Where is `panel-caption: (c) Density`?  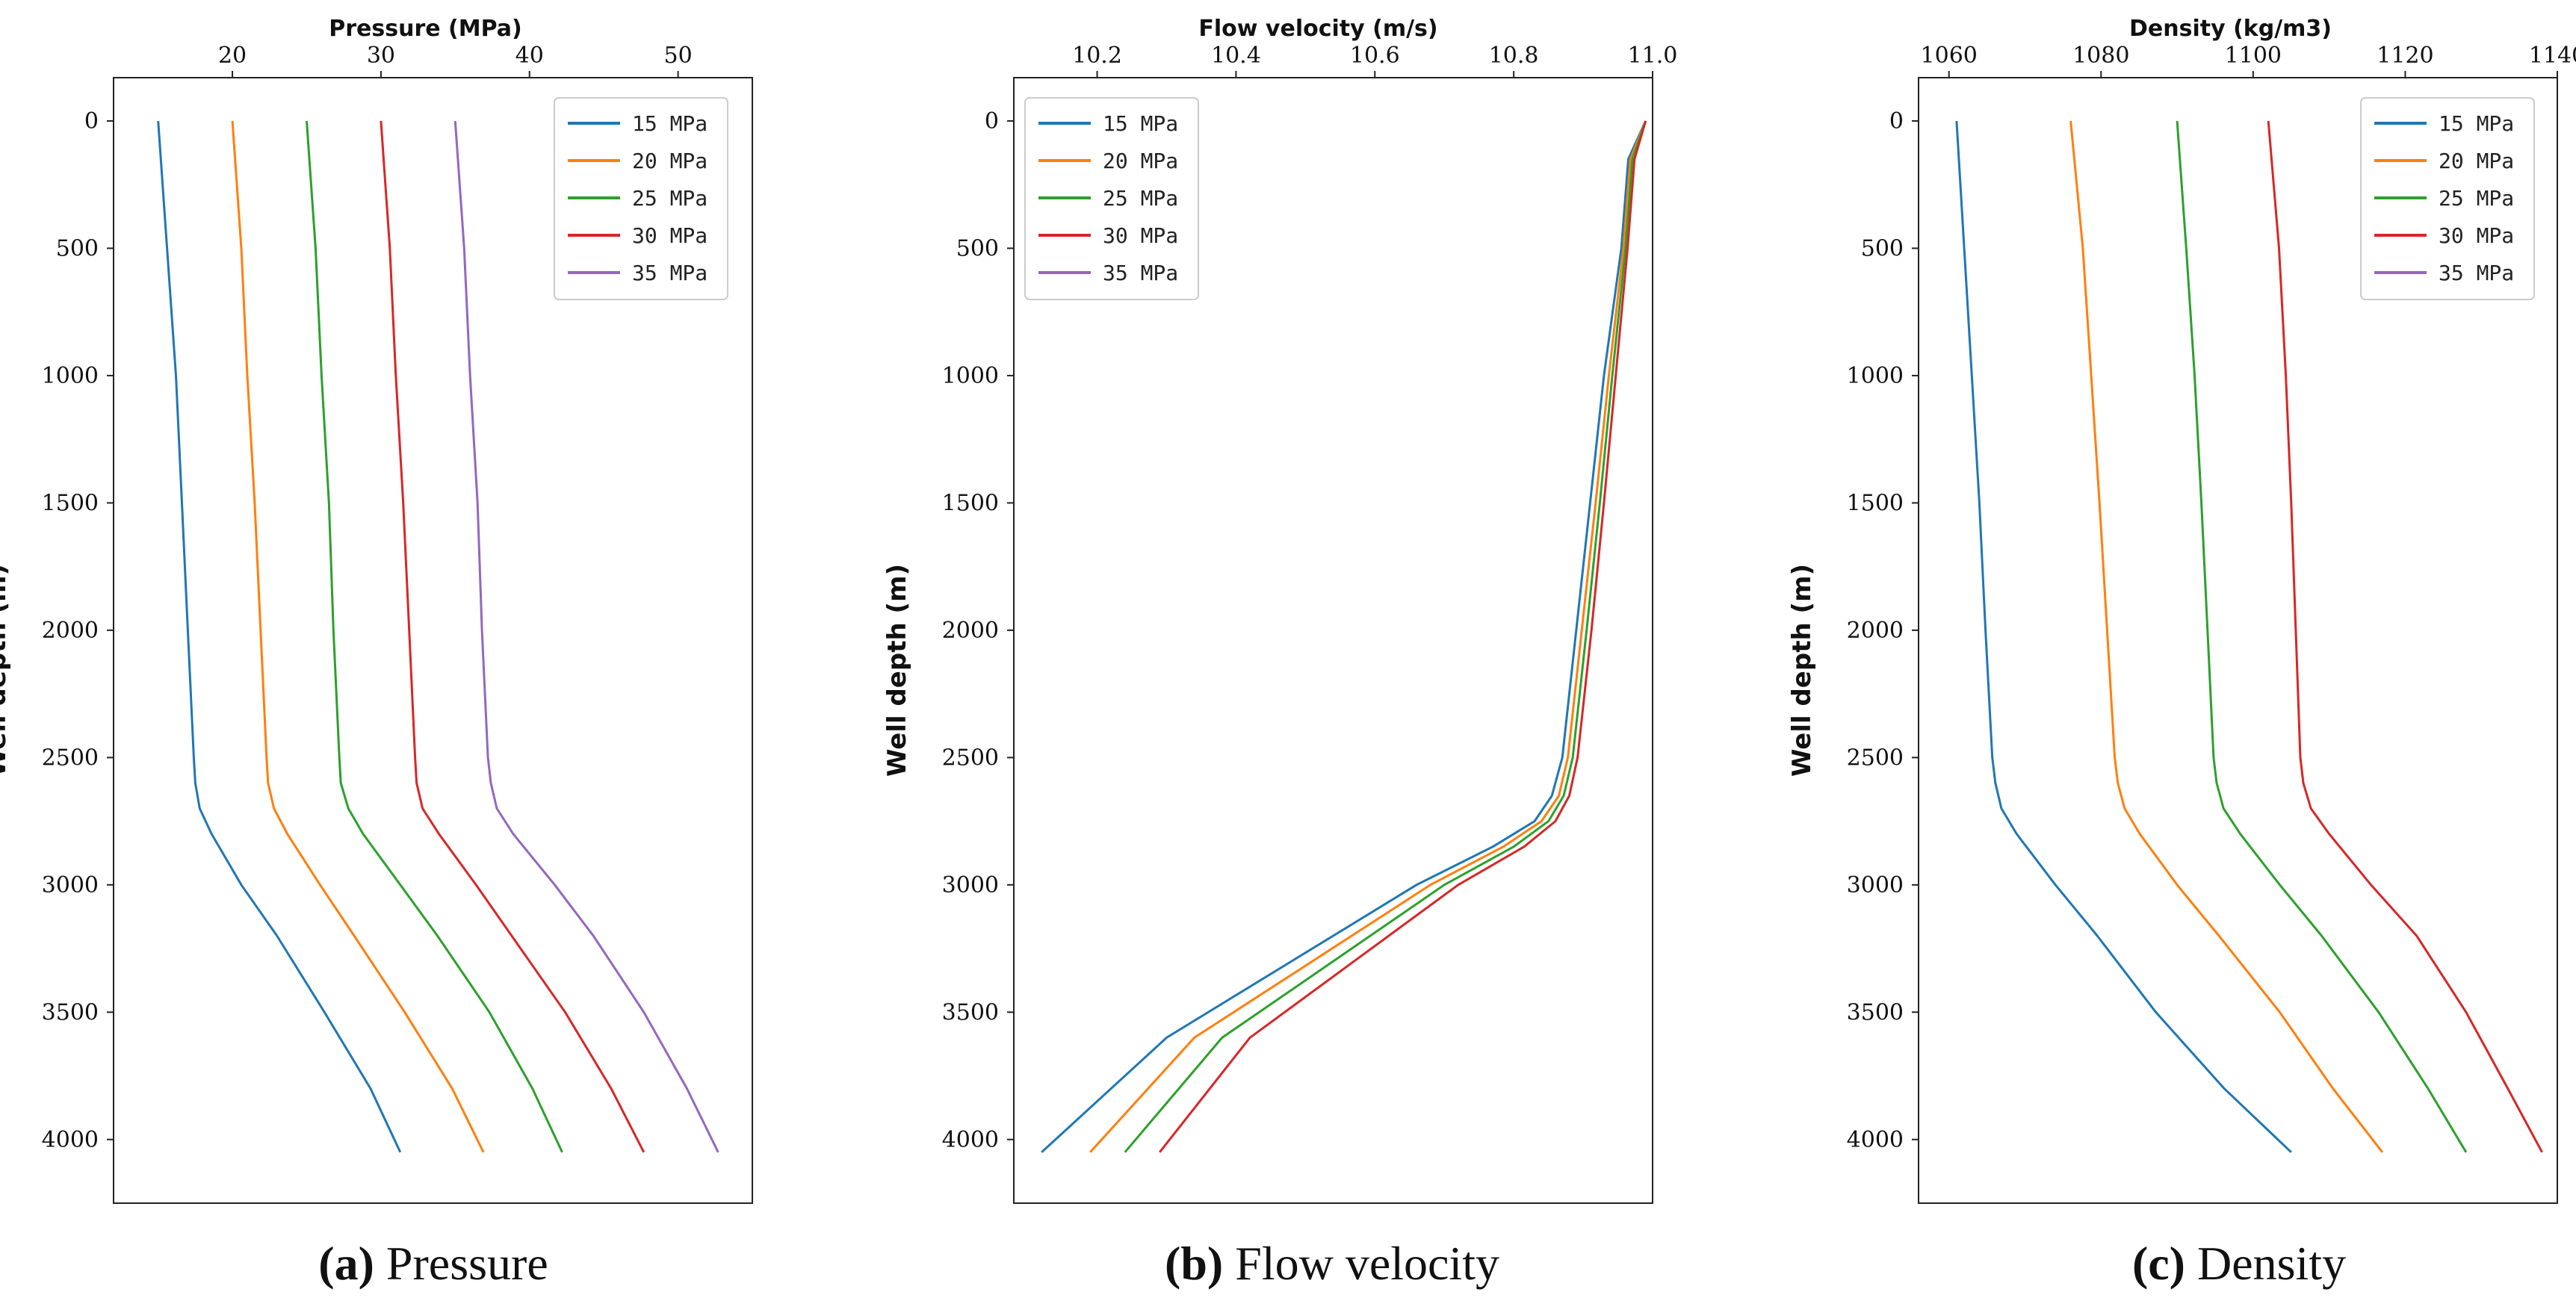
panel-caption: (c) Density is located at coordinates (2239, 1263).